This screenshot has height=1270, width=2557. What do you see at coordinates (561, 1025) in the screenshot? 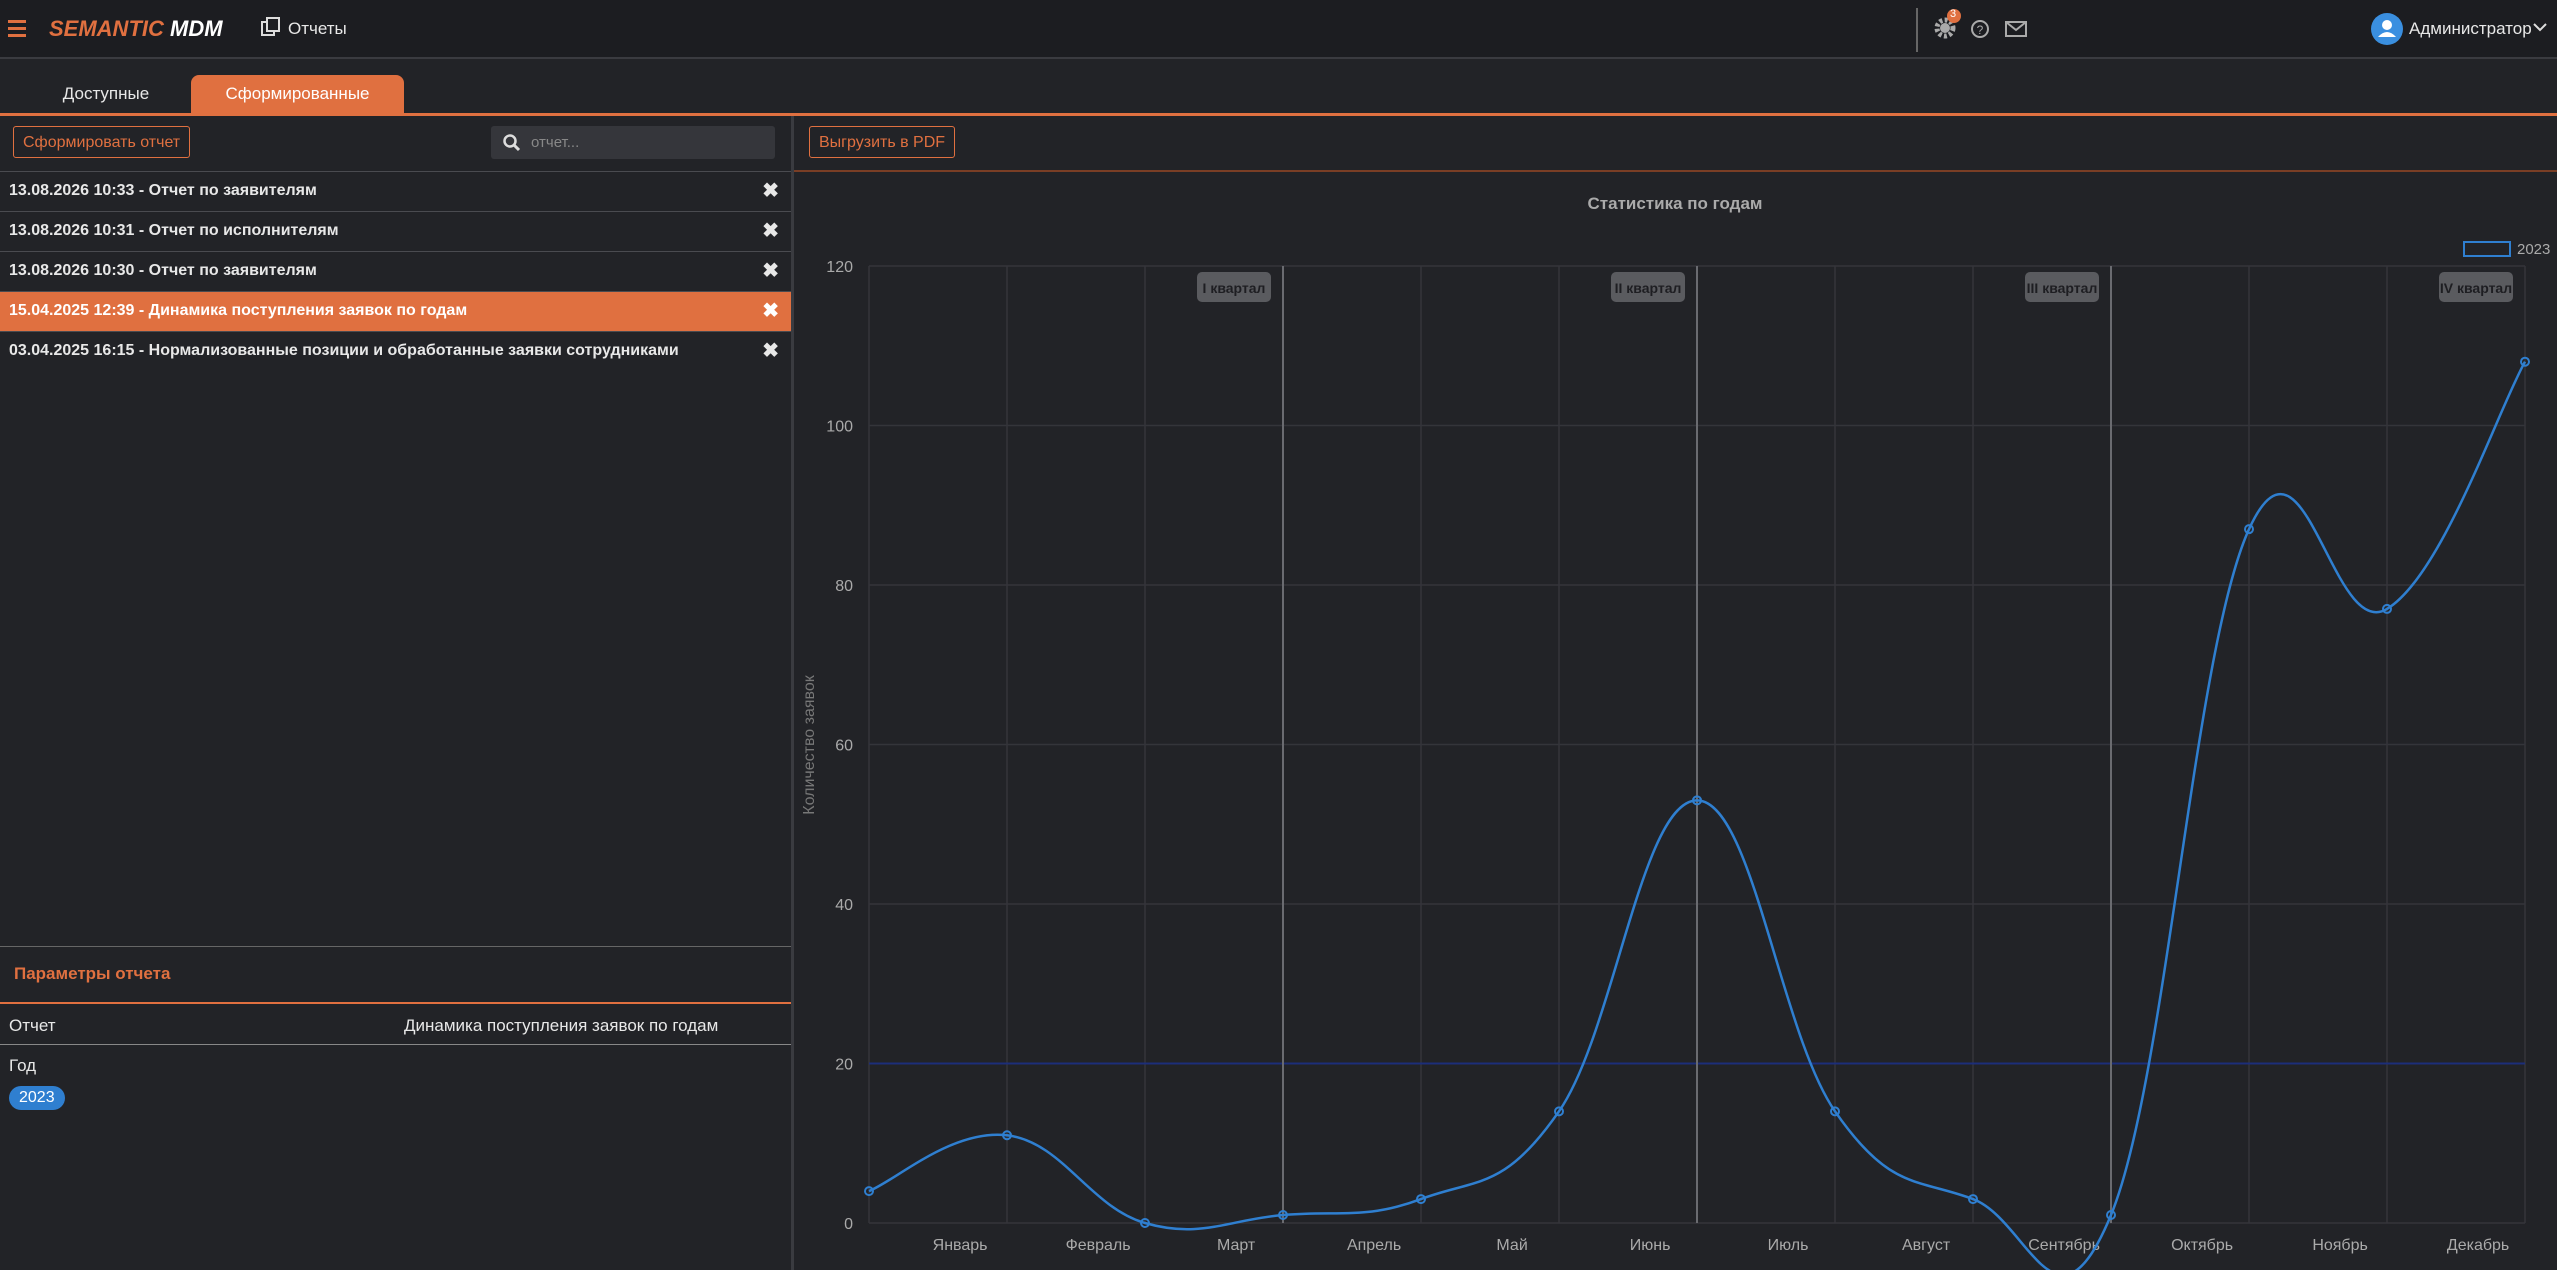
I see `param-value: Динамика поступления заявок по годам` at bounding box center [561, 1025].